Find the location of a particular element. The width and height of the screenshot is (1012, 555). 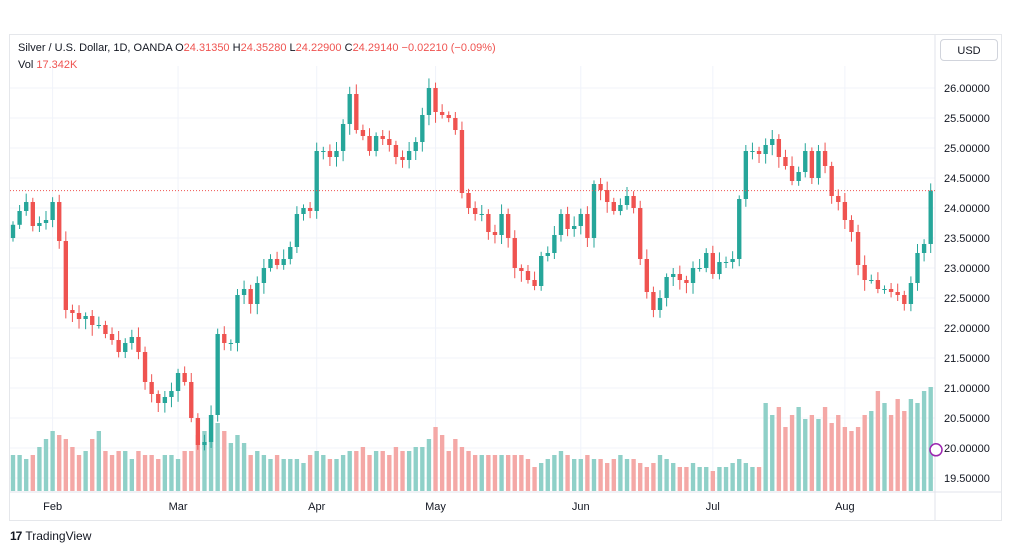

volume-label: Vol is located at coordinates (26, 65).